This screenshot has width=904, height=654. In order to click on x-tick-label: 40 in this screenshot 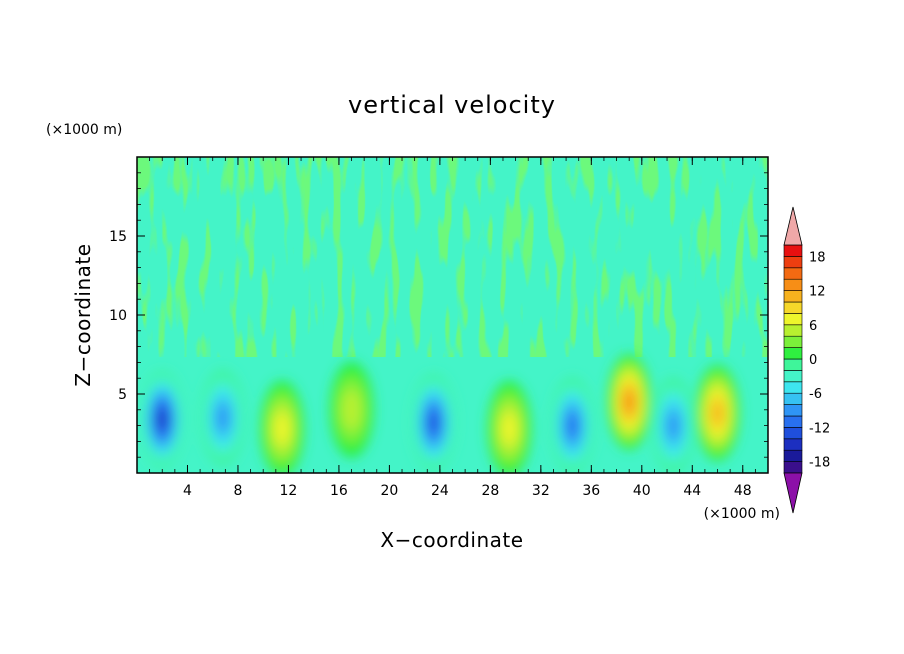, I will do `click(642, 491)`.